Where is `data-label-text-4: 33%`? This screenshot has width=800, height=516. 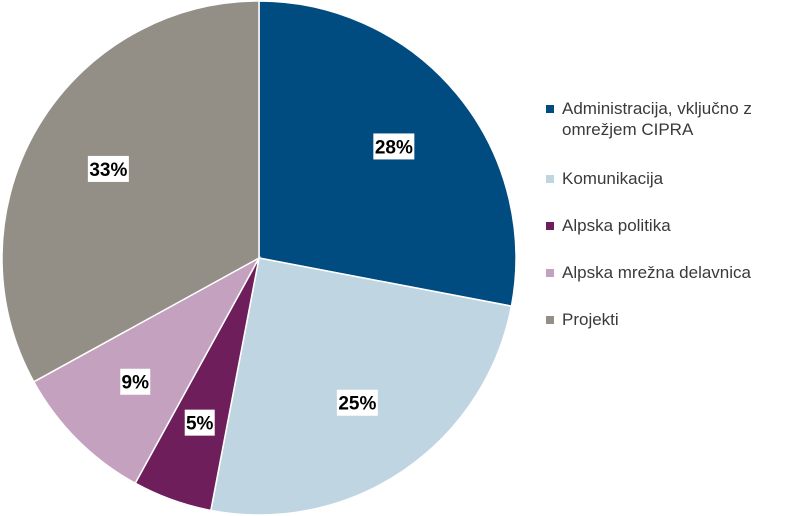
data-label-text-4: 33% is located at coordinates (108, 170).